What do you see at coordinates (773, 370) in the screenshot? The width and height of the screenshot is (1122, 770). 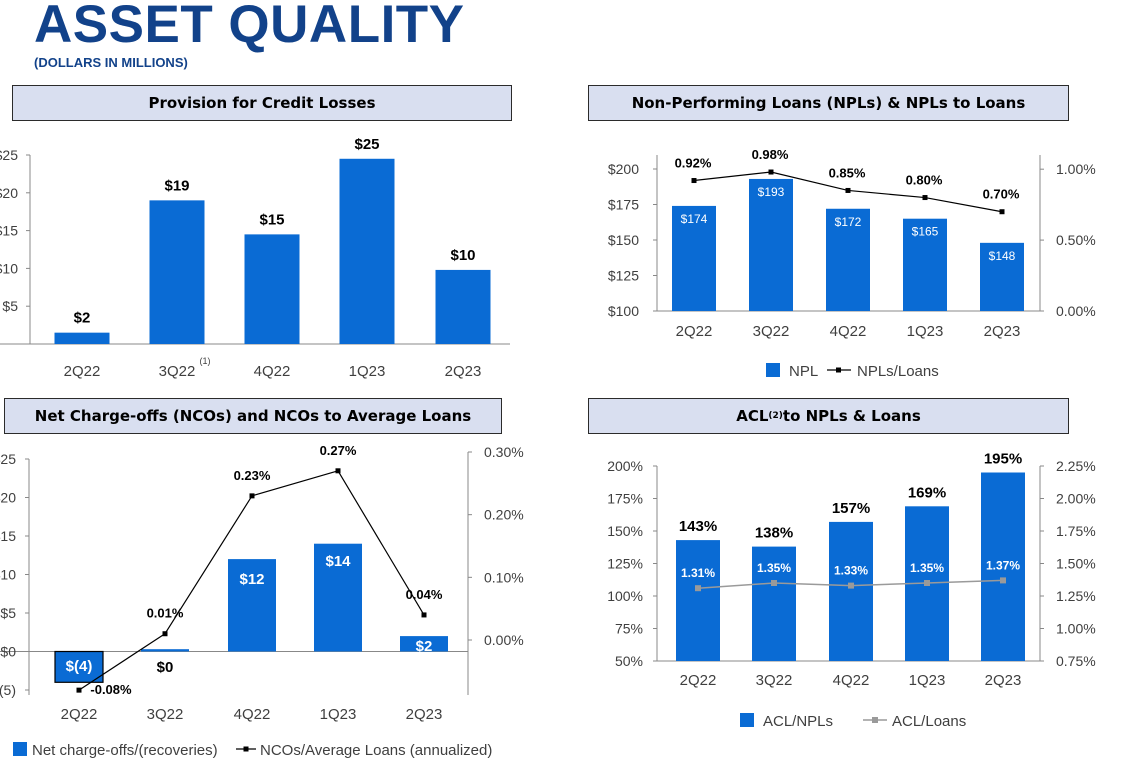 I see `npl-legend-swatch` at bounding box center [773, 370].